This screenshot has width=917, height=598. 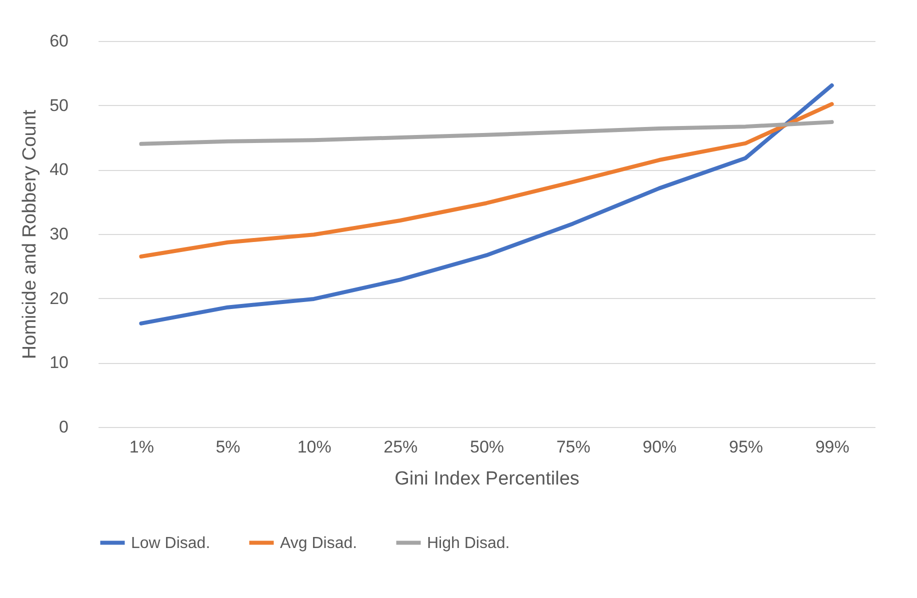 What do you see at coordinates (487, 479) in the screenshot?
I see `x-axis-title: Gini Index Percentiles` at bounding box center [487, 479].